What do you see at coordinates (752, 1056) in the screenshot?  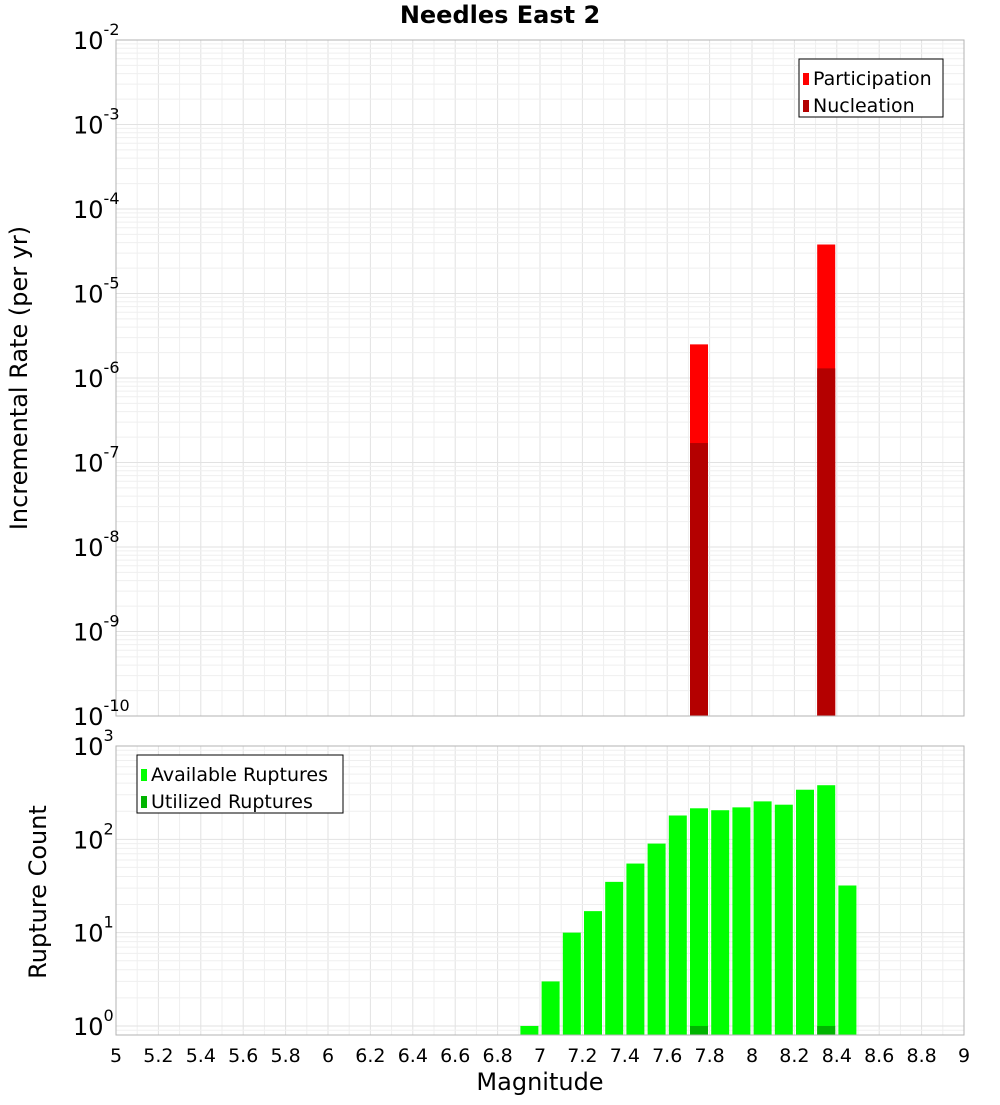 I see `x-tick-label: 8` at bounding box center [752, 1056].